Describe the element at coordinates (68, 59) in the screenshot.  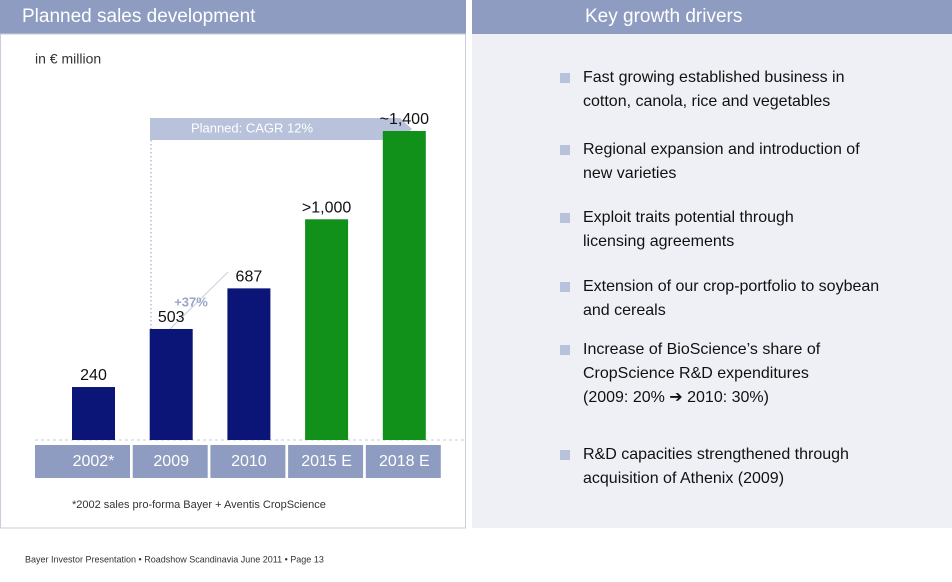
I see `chart-subtitle: in € million` at that location.